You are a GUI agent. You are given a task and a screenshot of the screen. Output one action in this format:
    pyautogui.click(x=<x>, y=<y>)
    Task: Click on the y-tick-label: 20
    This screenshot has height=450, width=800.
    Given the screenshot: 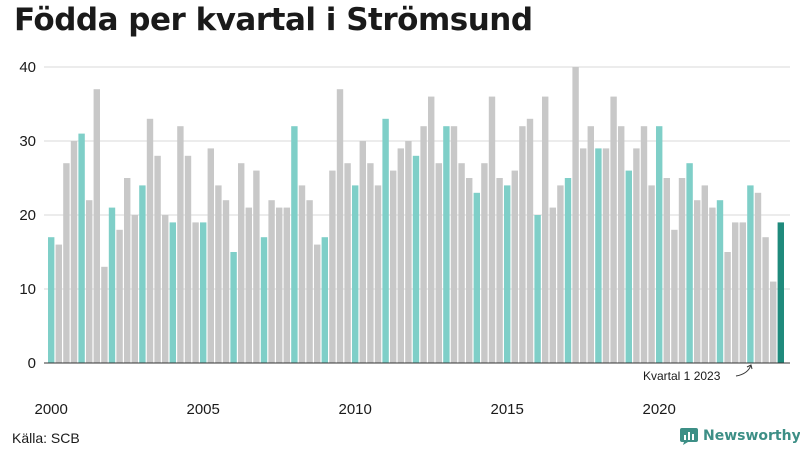 What is the action you would take?
    pyautogui.click(x=27, y=215)
    